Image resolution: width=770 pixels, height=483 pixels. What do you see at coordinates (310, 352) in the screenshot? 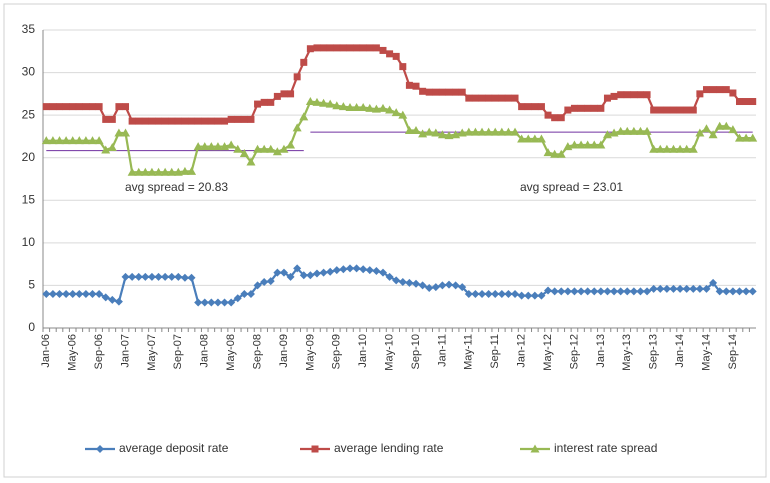
I see `x-tick-label: May-09` at bounding box center [310, 352].